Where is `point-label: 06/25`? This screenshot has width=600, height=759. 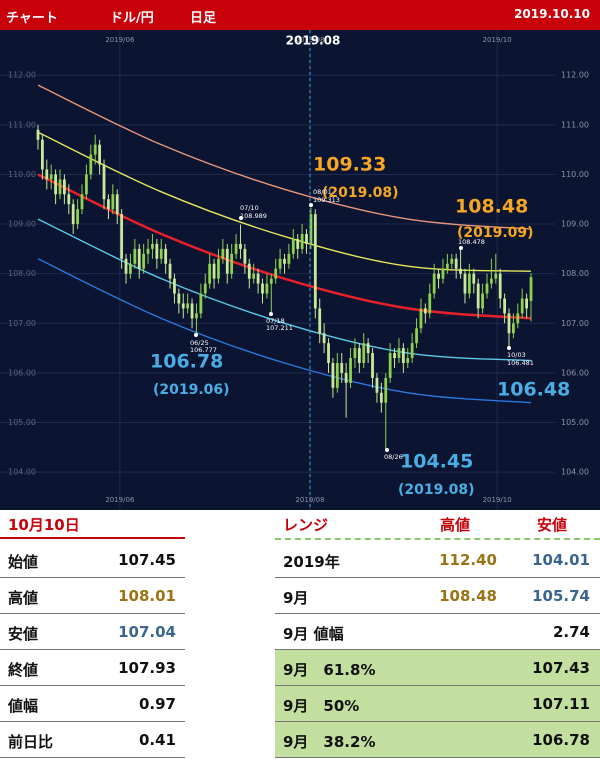
point-label: 06/25 is located at coordinates (199, 343).